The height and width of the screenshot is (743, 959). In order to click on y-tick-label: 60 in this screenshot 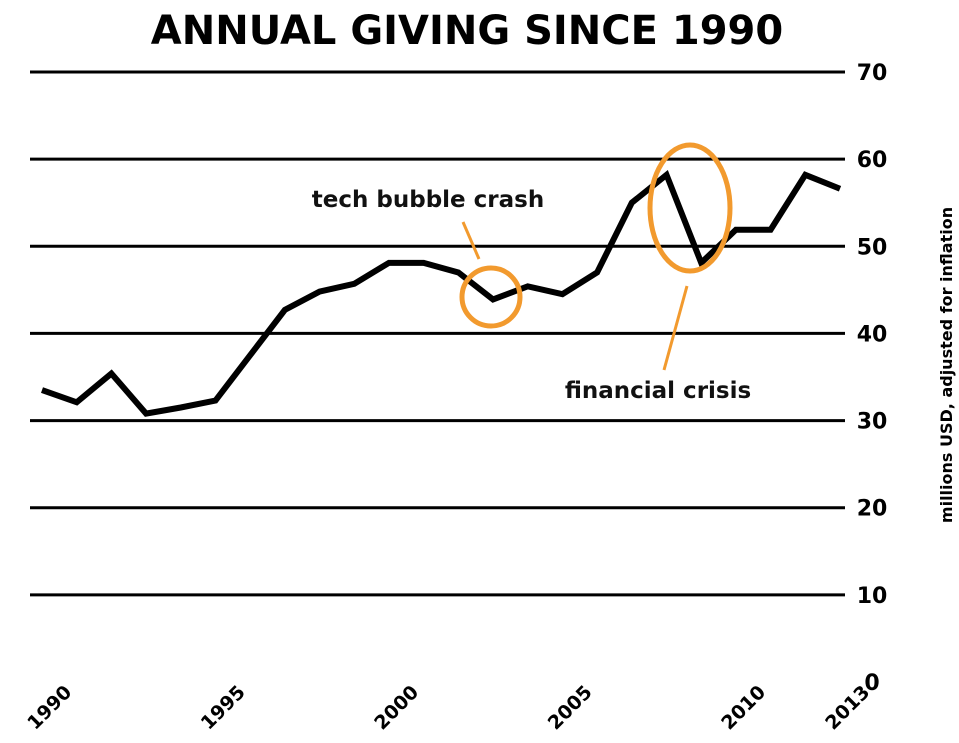, I will do `click(872, 160)`.